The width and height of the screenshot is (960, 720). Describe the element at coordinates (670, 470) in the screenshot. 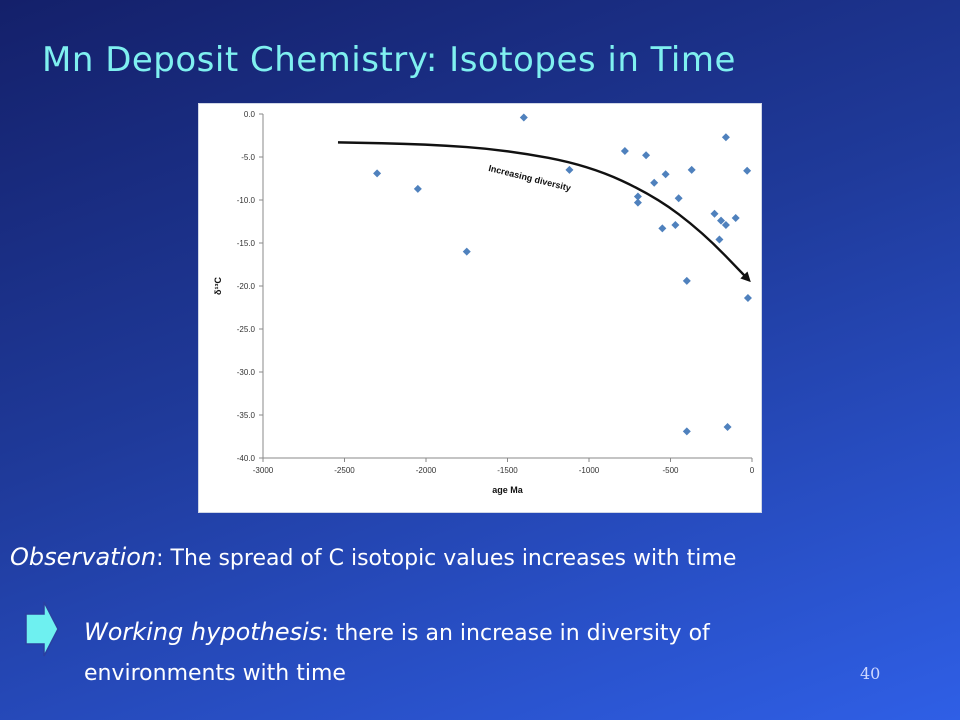

I see `x-tick-label: -500` at that location.